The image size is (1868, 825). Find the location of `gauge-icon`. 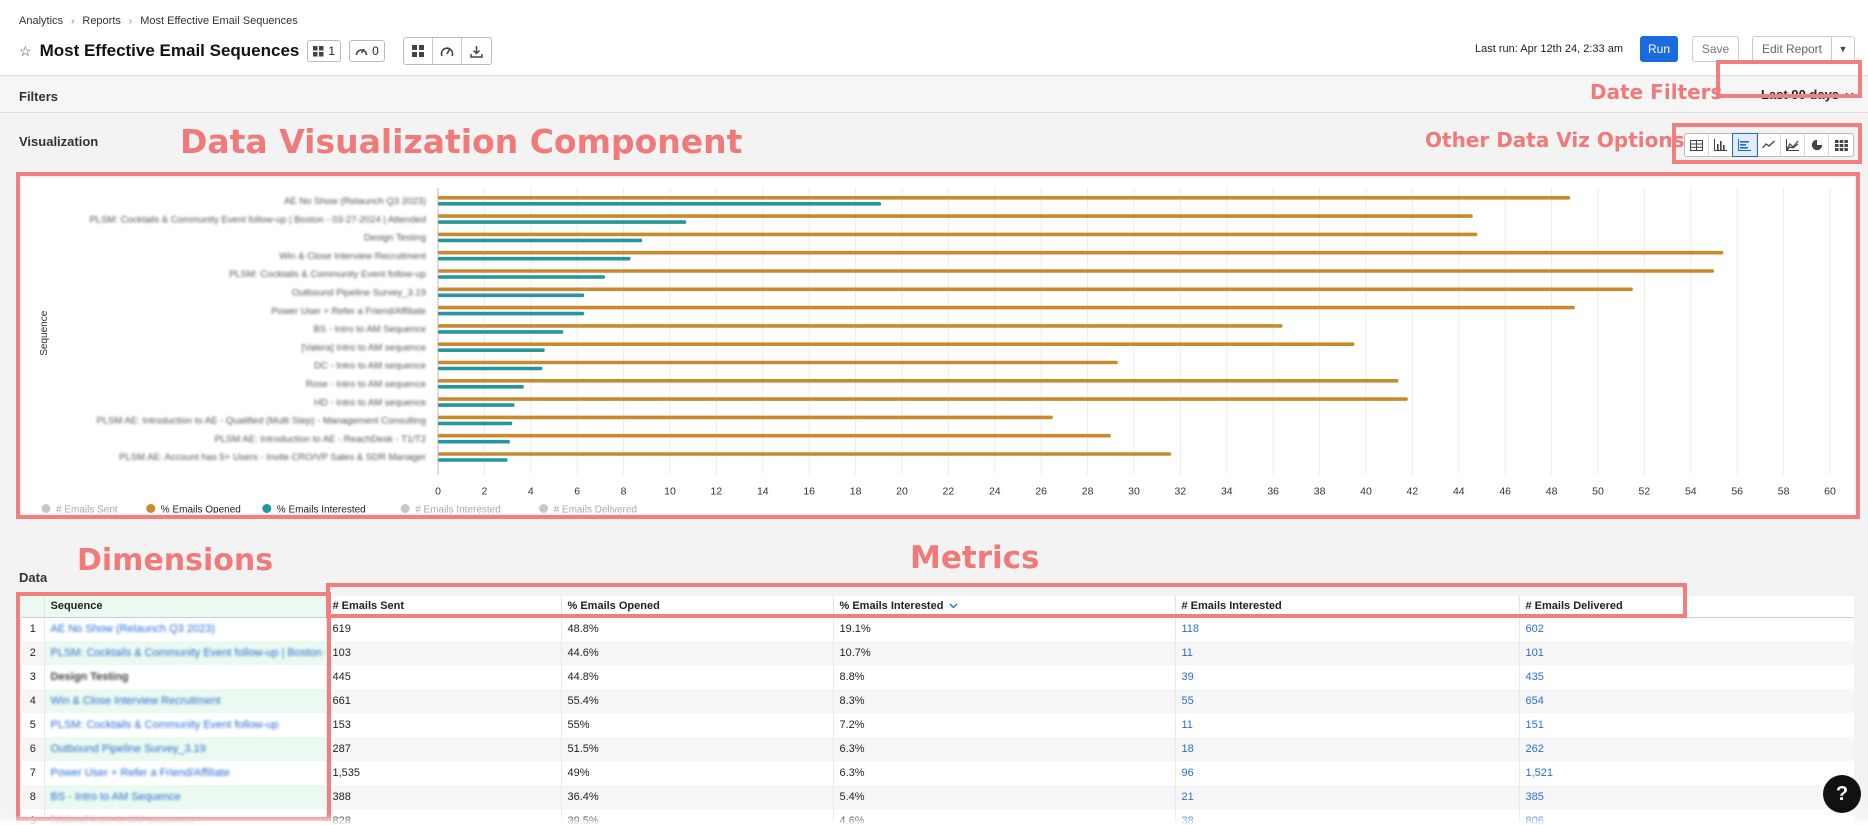

gauge-icon is located at coordinates (447, 51).